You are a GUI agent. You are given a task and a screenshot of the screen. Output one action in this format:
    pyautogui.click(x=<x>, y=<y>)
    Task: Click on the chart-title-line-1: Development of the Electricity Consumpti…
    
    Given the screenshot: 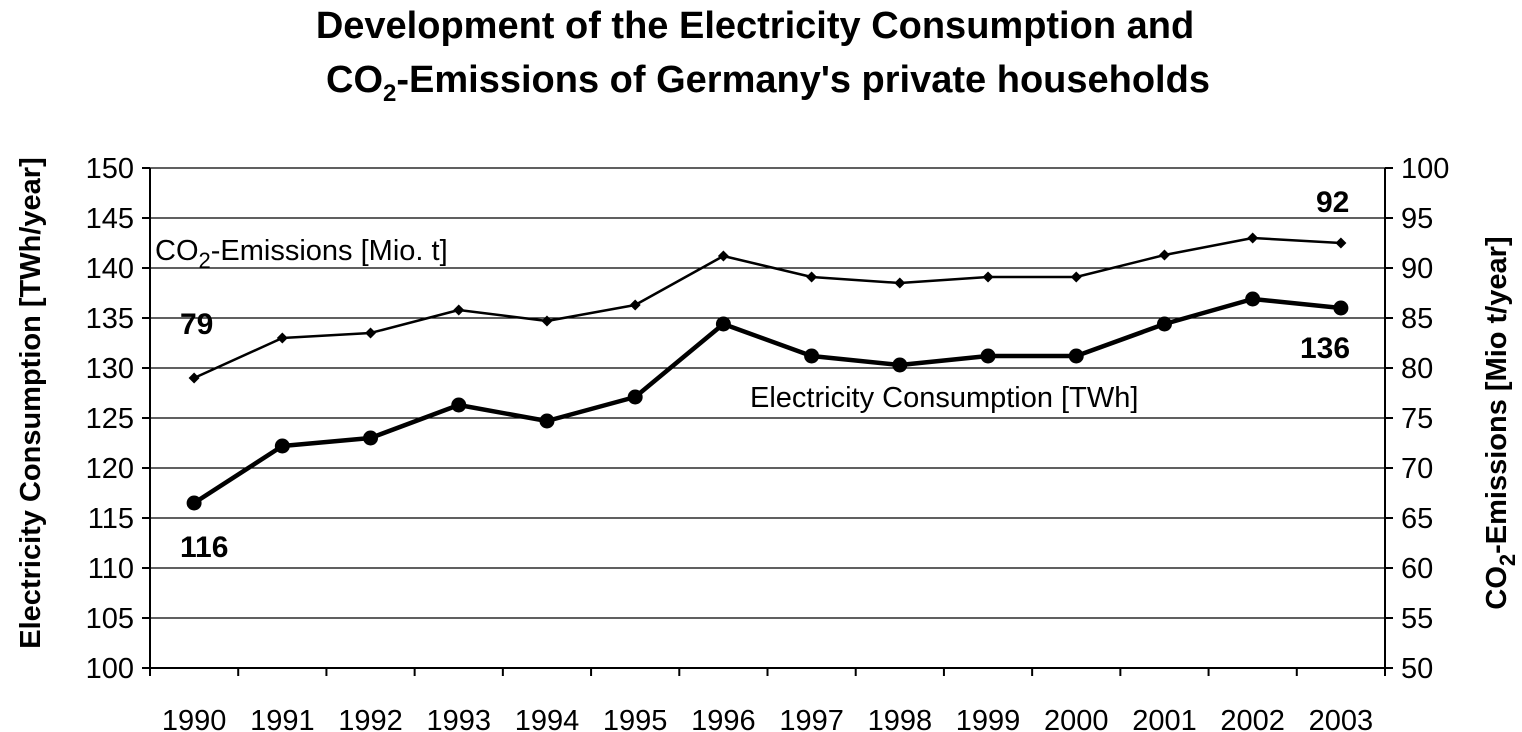 What is the action you would take?
    pyautogui.click(x=755, y=26)
    